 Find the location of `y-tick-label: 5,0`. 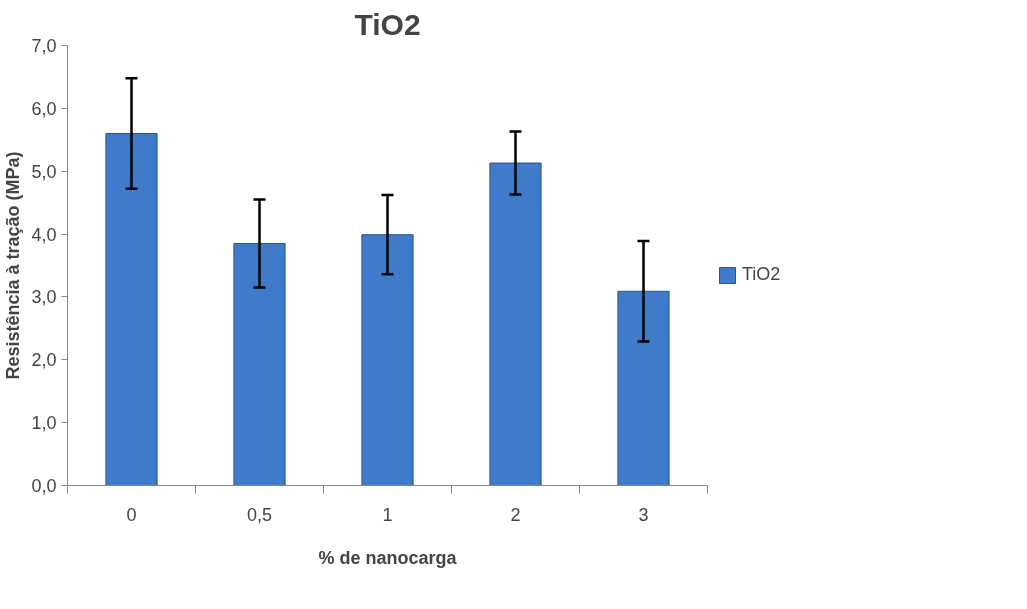

y-tick-label: 5,0 is located at coordinates (44, 171).